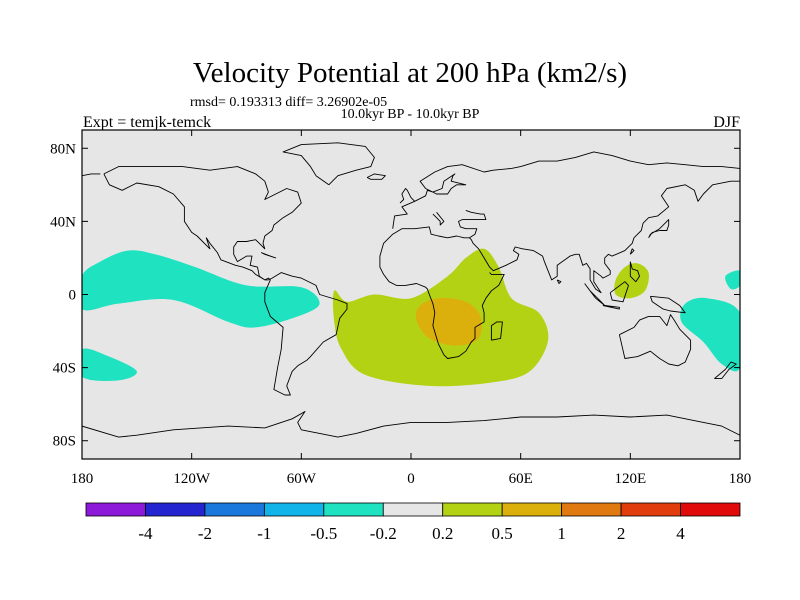  What do you see at coordinates (561, 533) in the screenshot?
I see `colorbar-label: 1` at bounding box center [561, 533].